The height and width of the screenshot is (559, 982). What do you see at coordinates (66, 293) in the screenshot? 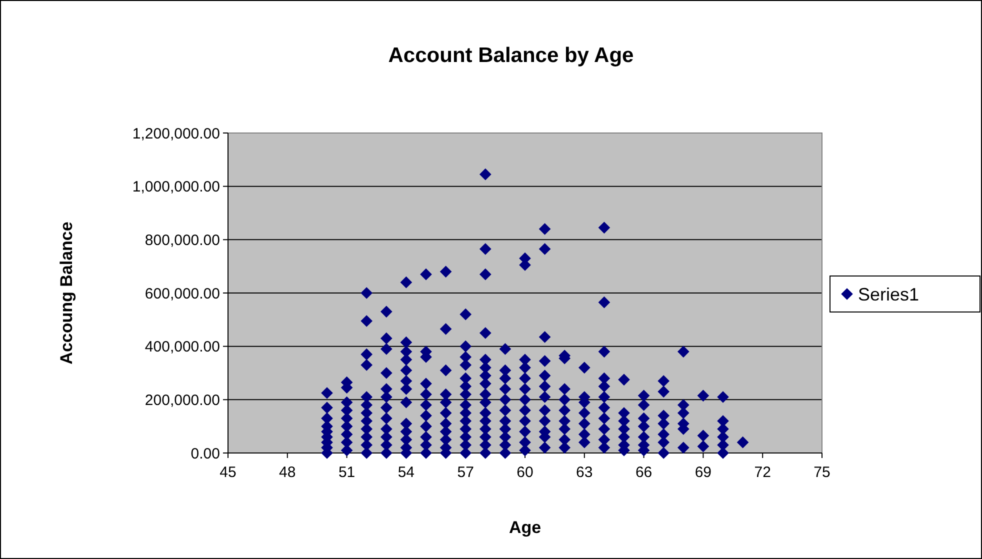
I see `y-axis-title: Accoung Balance` at bounding box center [66, 293].